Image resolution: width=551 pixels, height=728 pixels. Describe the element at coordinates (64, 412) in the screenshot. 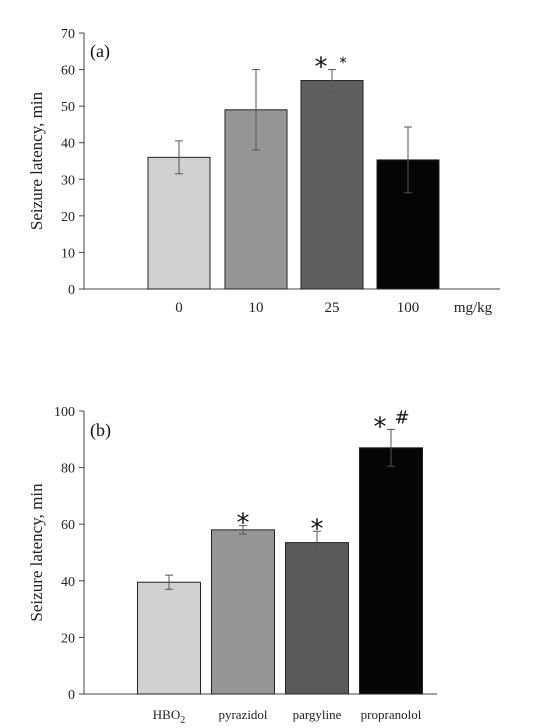

I see `y-tick-label: 100` at that location.